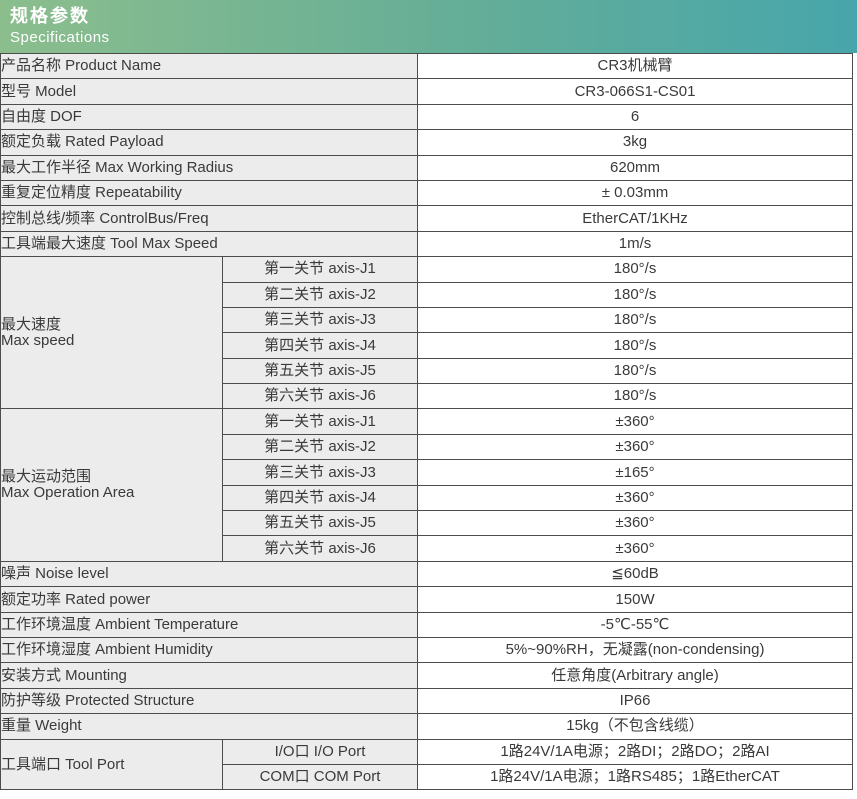  What do you see at coordinates (635, 624) in the screenshot?
I see `spec-value: -5℃-55℃` at bounding box center [635, 624].